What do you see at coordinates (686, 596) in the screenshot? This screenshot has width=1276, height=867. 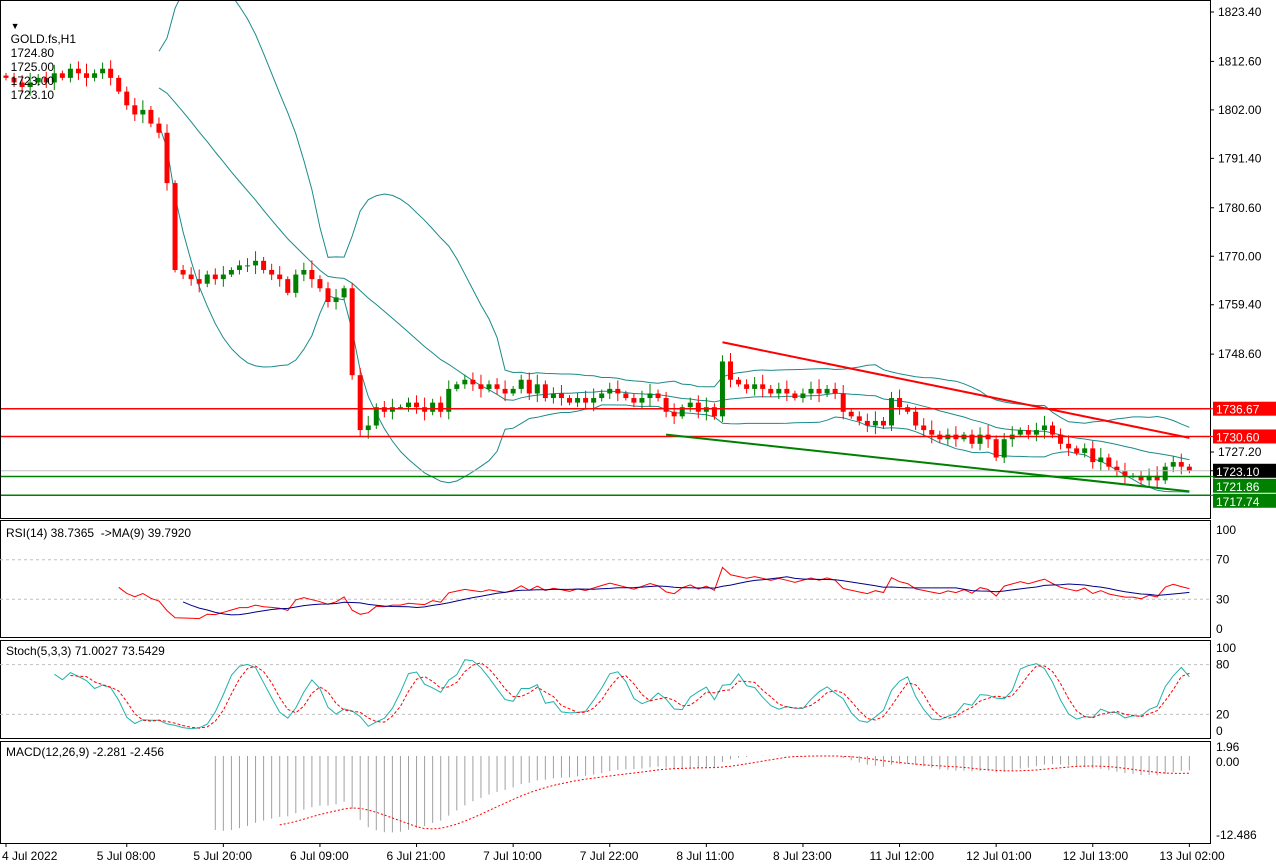 I see `rsi-ma-line` at bounding box center [686, 596].